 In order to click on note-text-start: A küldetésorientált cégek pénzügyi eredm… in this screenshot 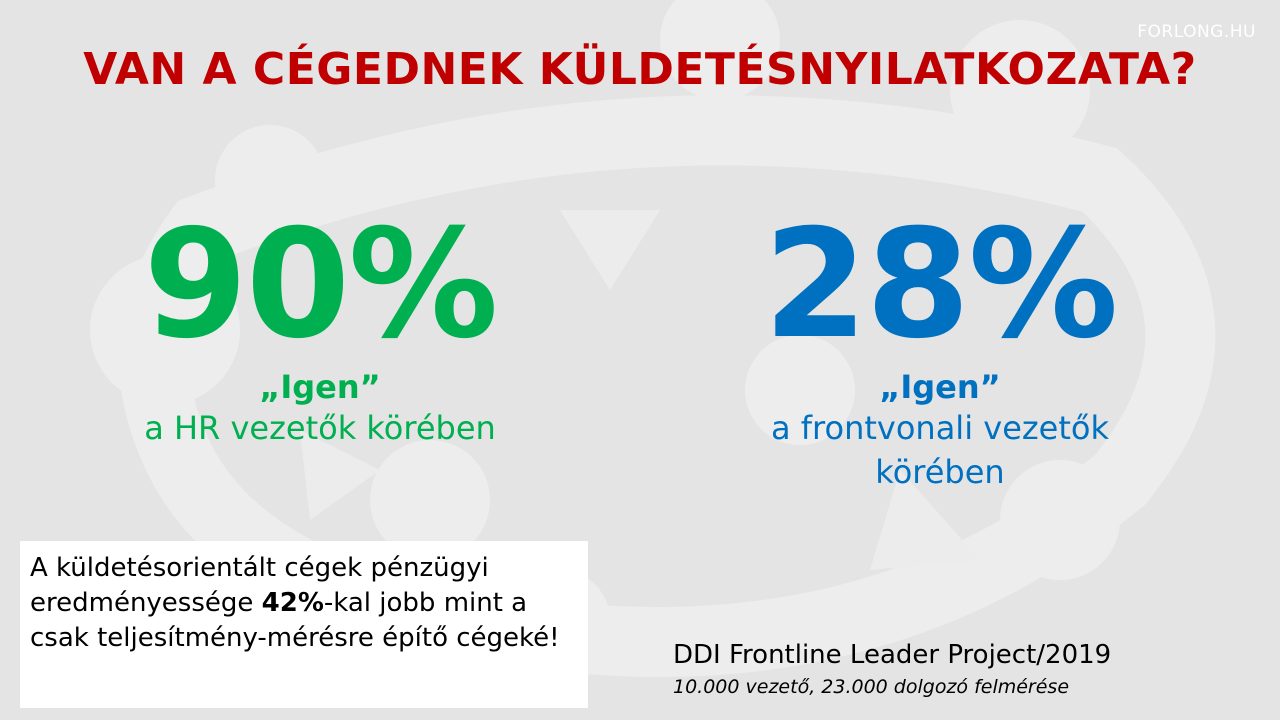, I will do `click(259, 585)`.